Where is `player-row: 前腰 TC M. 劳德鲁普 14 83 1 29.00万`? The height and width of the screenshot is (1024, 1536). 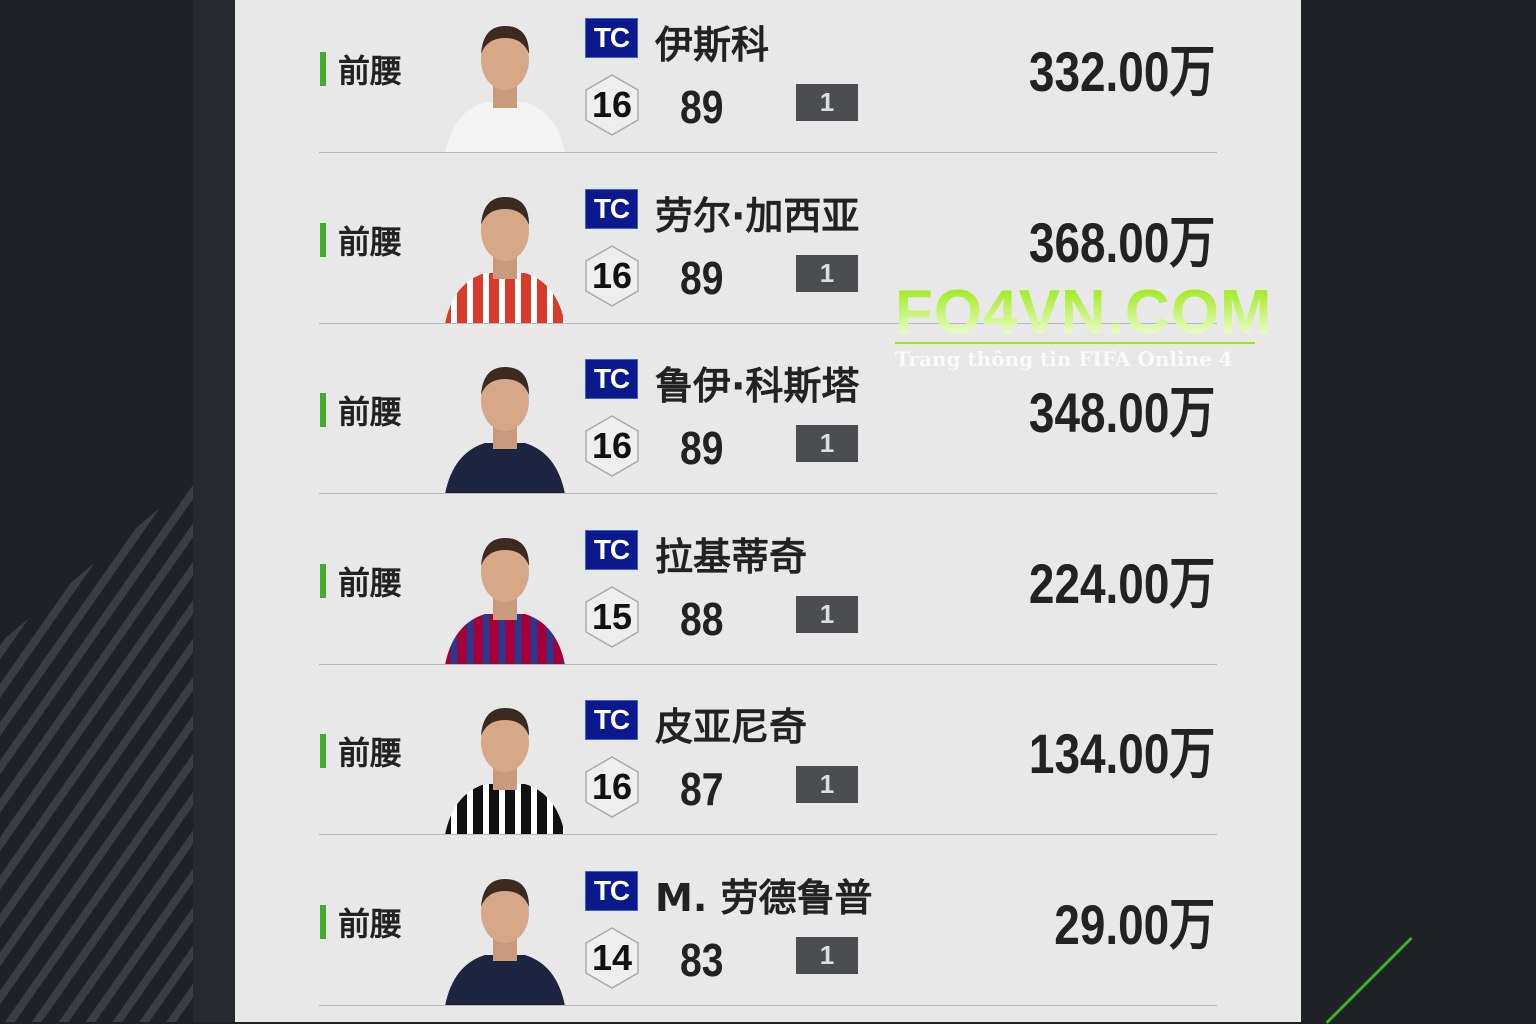 player-row: 前腰 TC M. 劳德鲁普 14 83 1 29.00万 is located at coordinates (768, 920).